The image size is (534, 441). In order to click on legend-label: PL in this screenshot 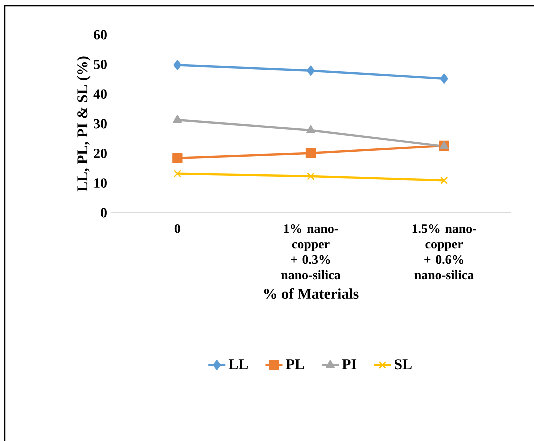, I will do `click(295, 365)`.